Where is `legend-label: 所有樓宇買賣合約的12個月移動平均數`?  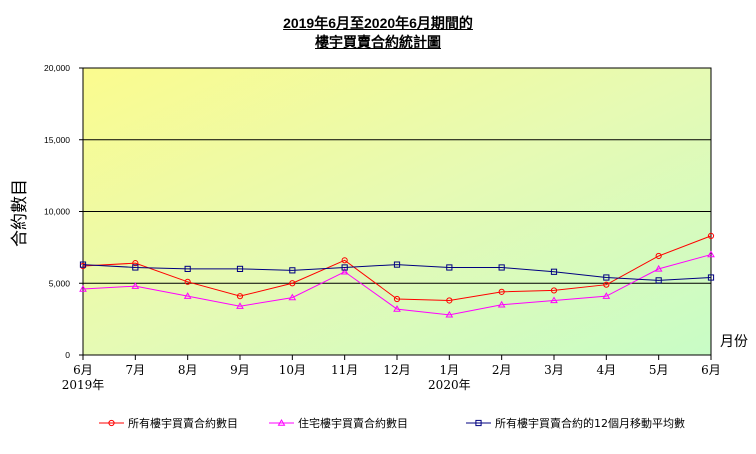 legend-label: 所有樓宇買賣合約的12個月移動平均數 is located at coordinates (590, 423).